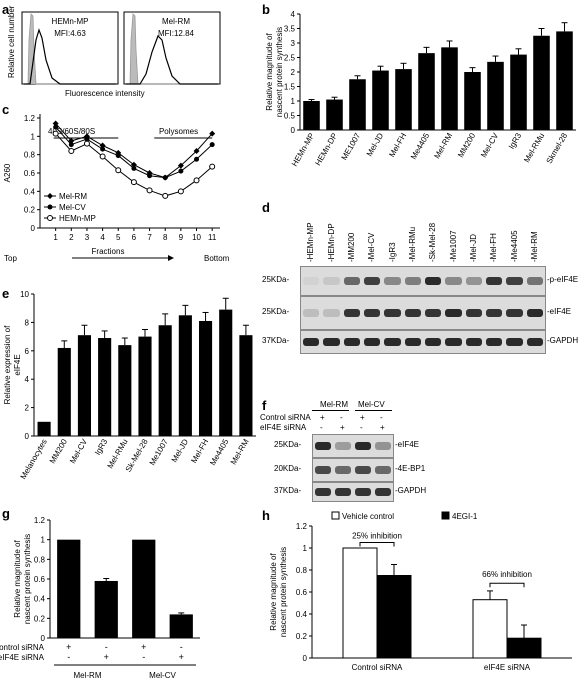 The width and height of the screenshot is (585, 685). Describe the element at coordinates (106, 657) in the screenshot. I see `sign-eif4e-1: +` at that location.